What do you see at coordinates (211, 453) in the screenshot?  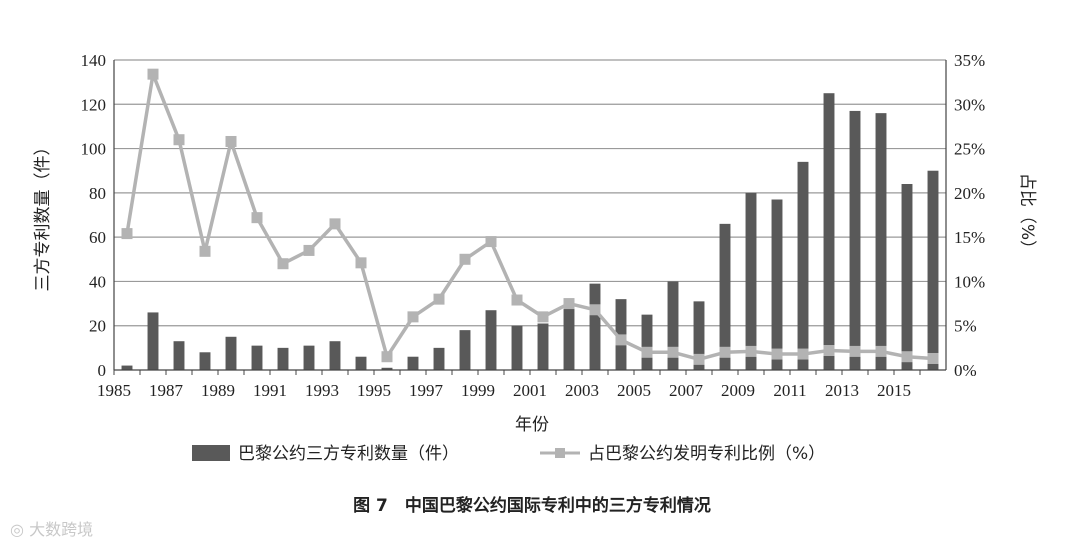 I see `legend-bar-swatch` at bounding box center [211, 453].